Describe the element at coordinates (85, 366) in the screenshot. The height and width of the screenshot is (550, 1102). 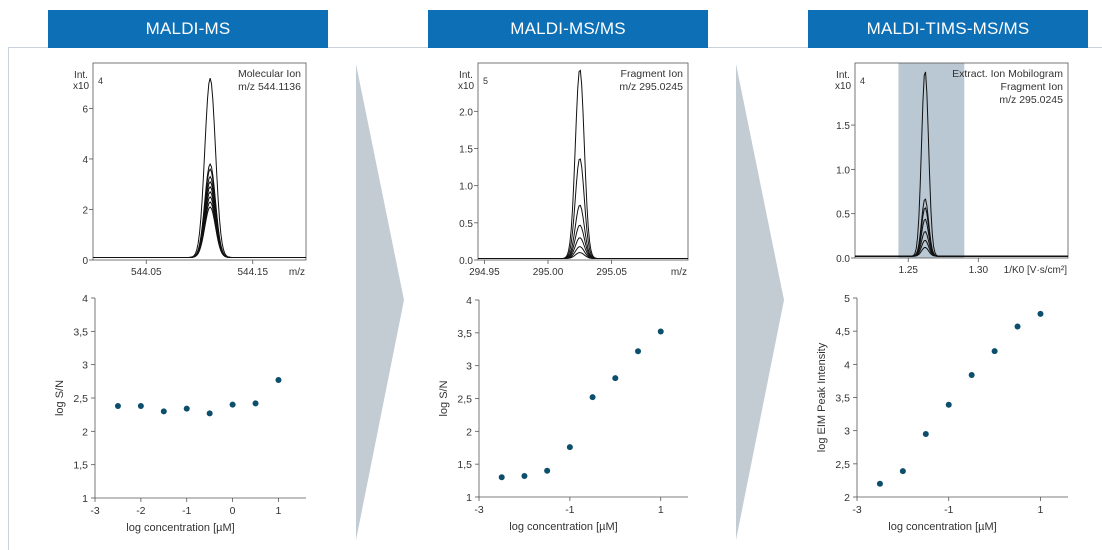
I see `ms-calibration-ytick-label: 3` at that location.